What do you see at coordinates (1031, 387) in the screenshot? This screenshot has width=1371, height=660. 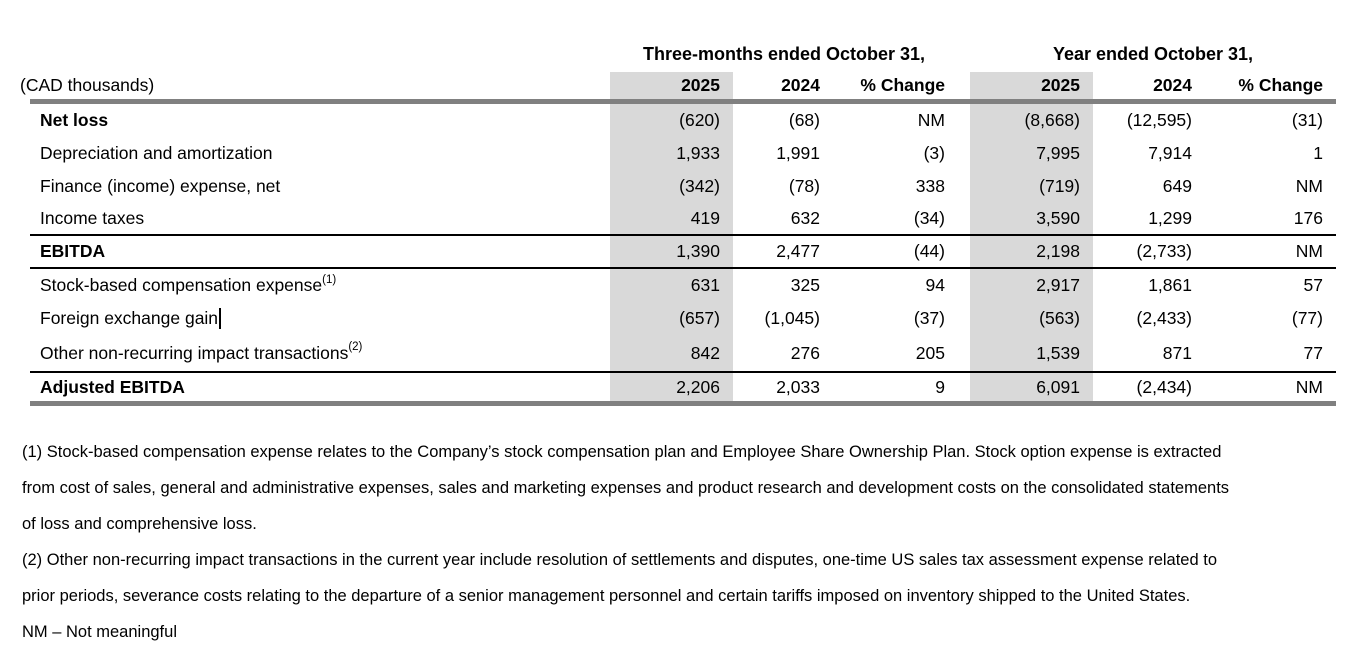 I see `value-cell: 6,091` at bounding box center [1031, 387].